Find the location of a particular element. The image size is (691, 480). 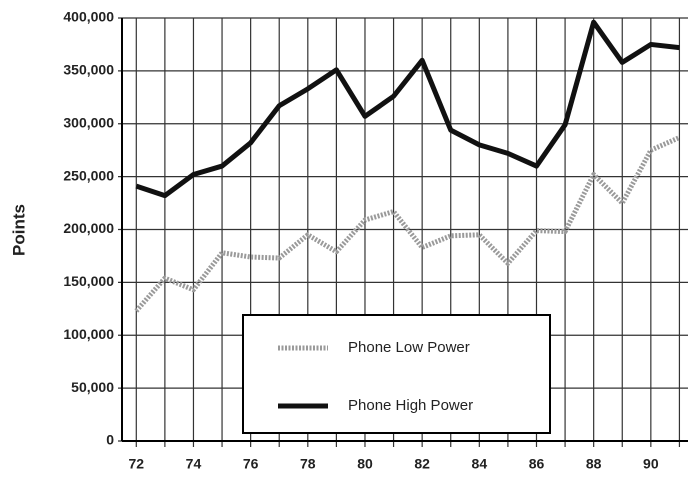

y-tick-label: 350,000 is located at coordinates (88, 70).